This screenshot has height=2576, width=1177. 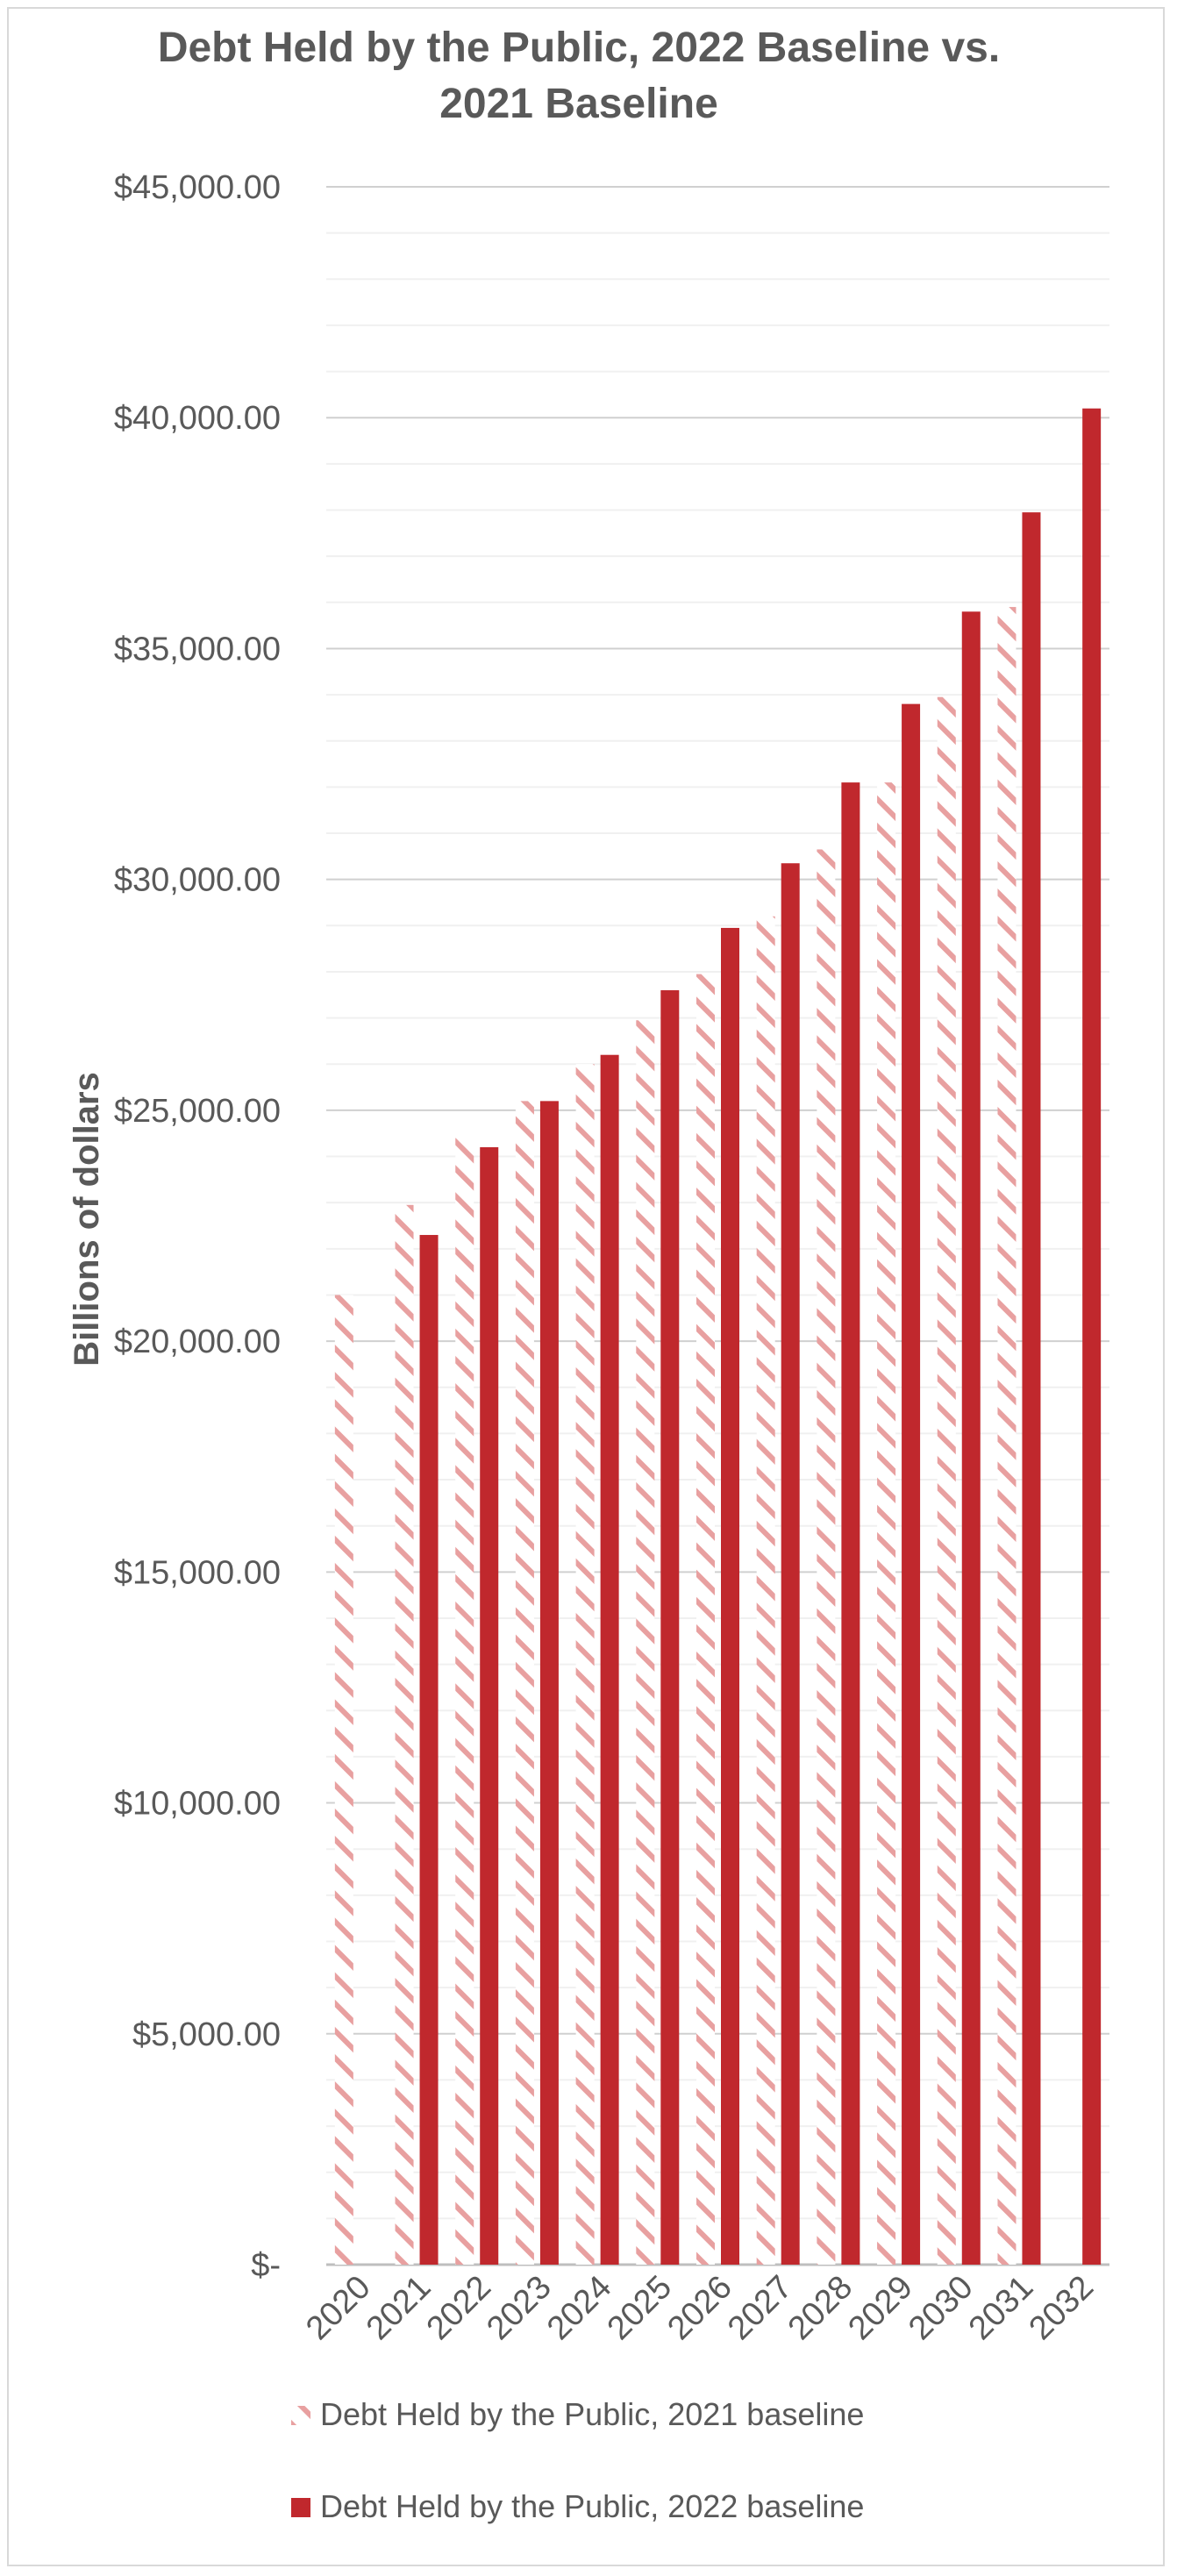 What do you see at coordinates (1001, 2308) in the screenshot?
I see `x-tick-label: 2031` at bounding box center [1001, 2308].